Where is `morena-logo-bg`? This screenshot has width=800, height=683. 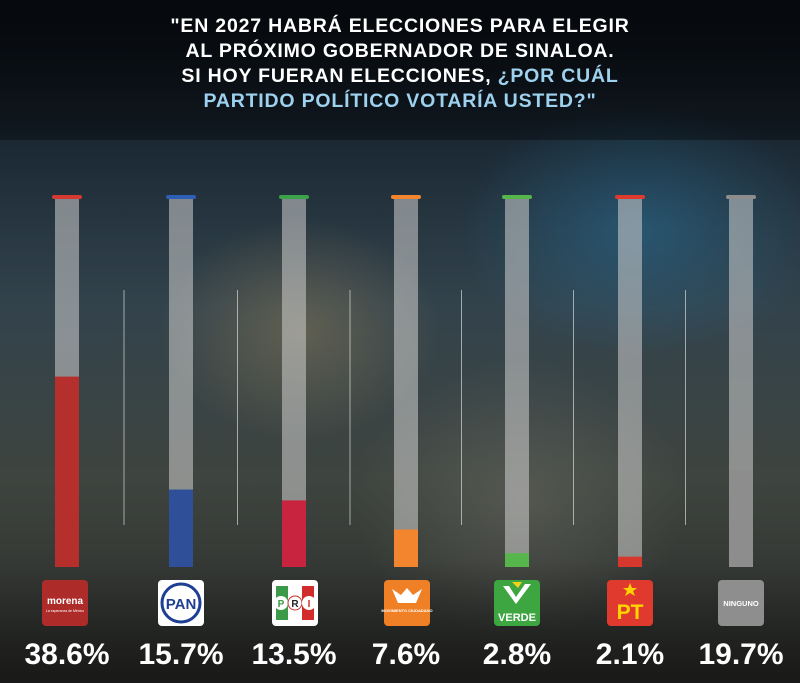 morena-logo-bg is located at coordinates (65, 603).